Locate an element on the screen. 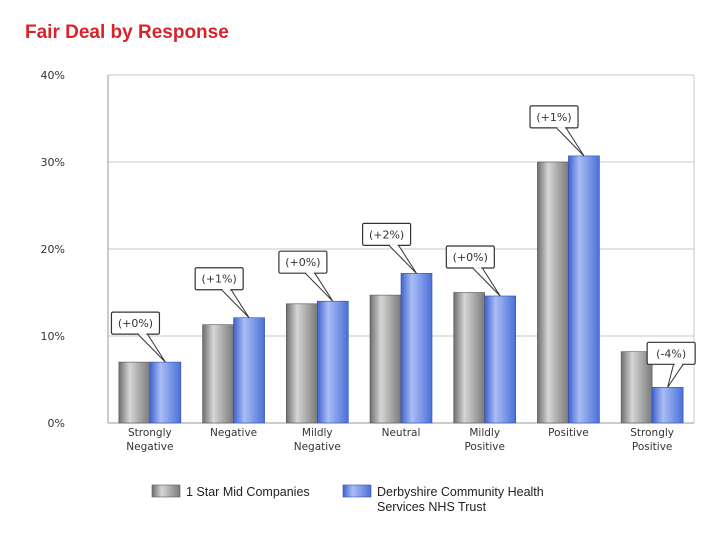 This screenshot has width=720, height=540. callout-label: (+2%) is located at coordinates (386, 234).